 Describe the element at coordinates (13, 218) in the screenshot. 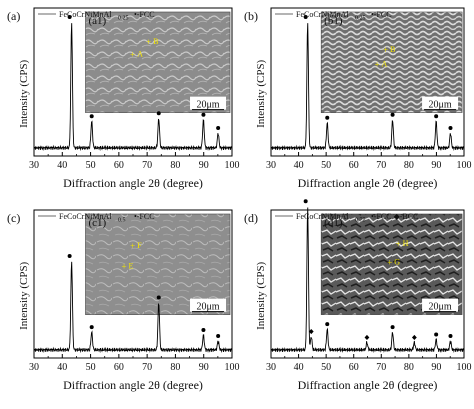

I see `panel-label: (c)` at that location.